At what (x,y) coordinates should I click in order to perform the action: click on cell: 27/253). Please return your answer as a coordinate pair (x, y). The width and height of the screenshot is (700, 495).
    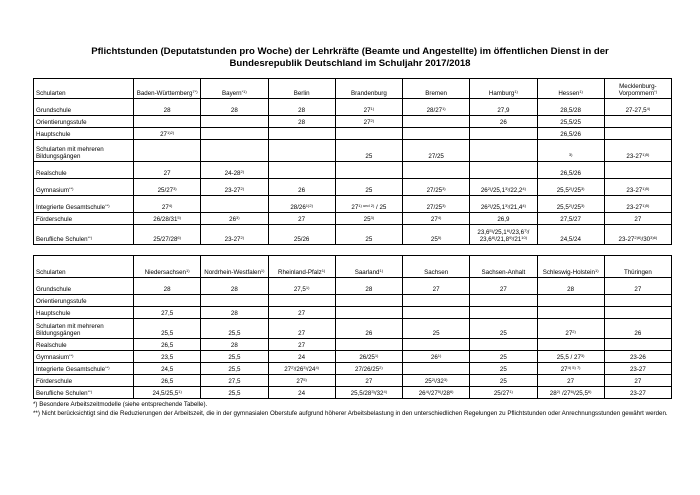
    Looking at the image, I should click on (436, 187).